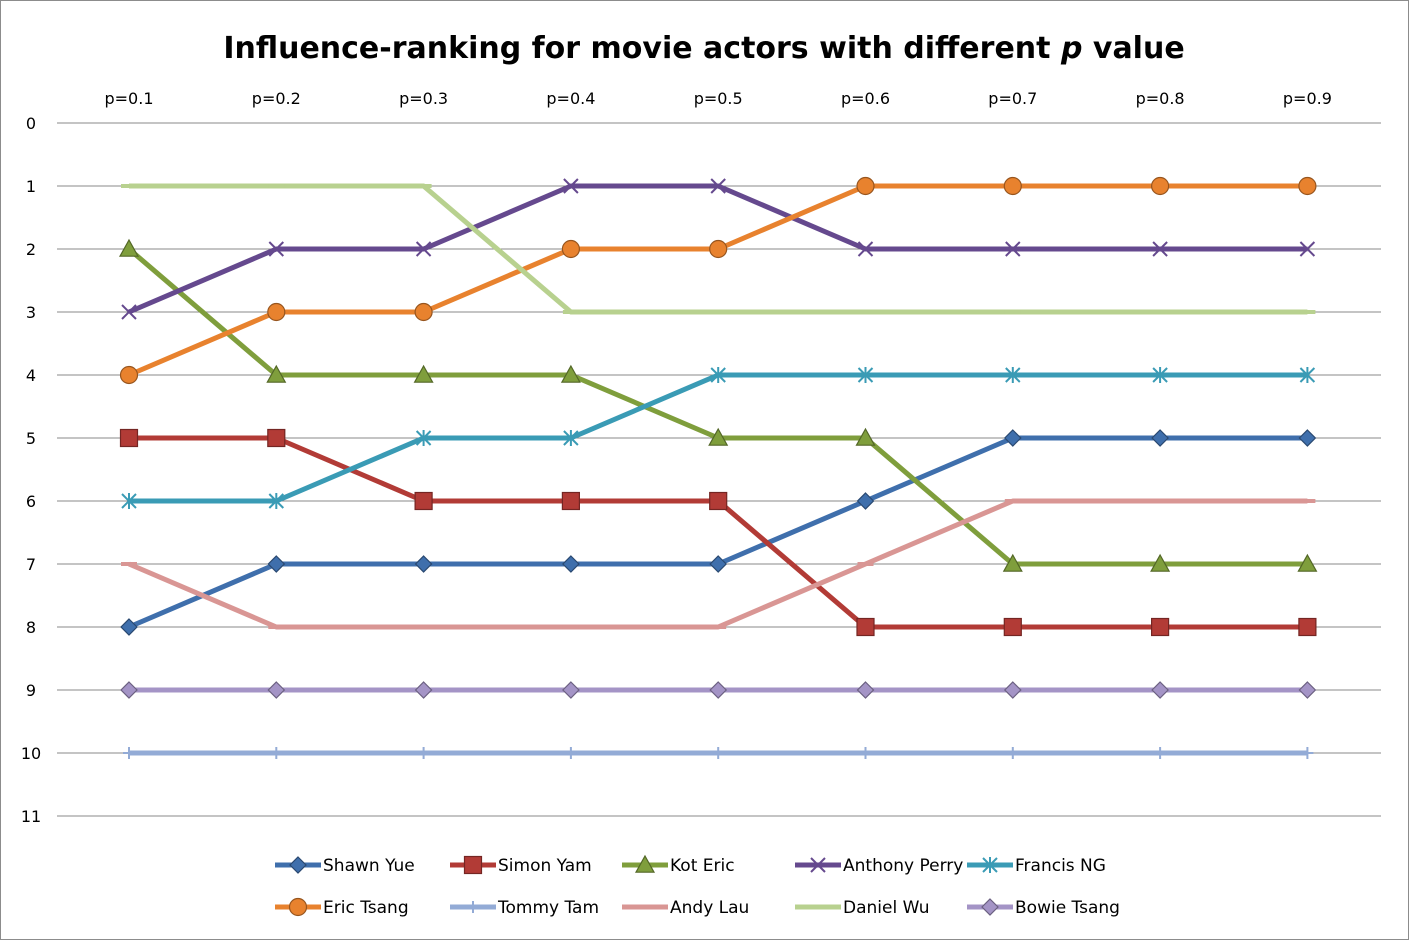  I want to click on y-tick-label: 11, so click(31, 816).